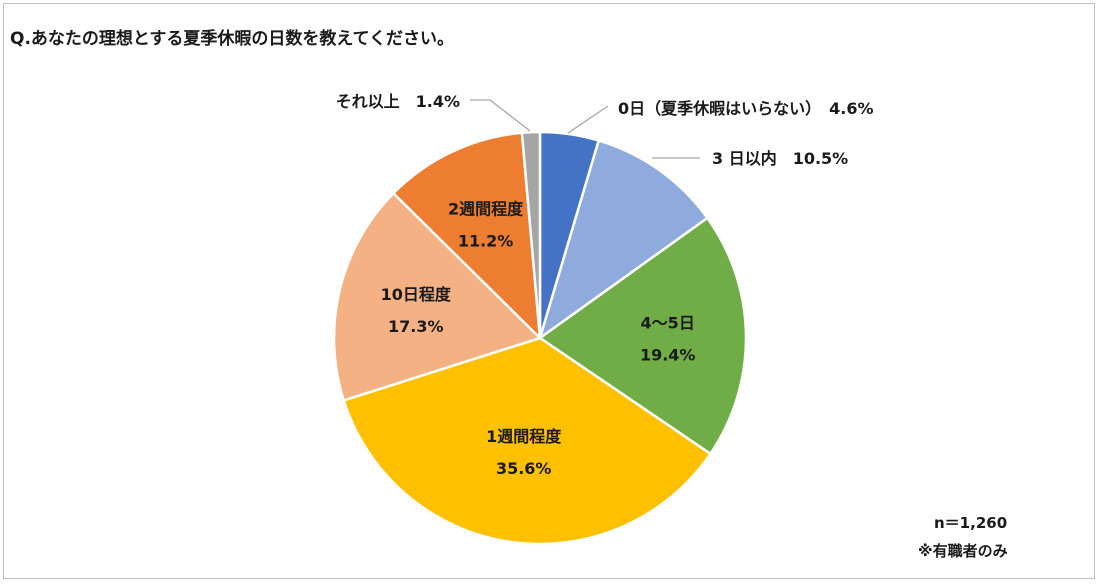 This screenshot has height=584, width=1100. What do you see at coordinates (486, 240) in the screenshot?
I see `slice-value-label-5: 11.2%` at bounding box center [486, 240].